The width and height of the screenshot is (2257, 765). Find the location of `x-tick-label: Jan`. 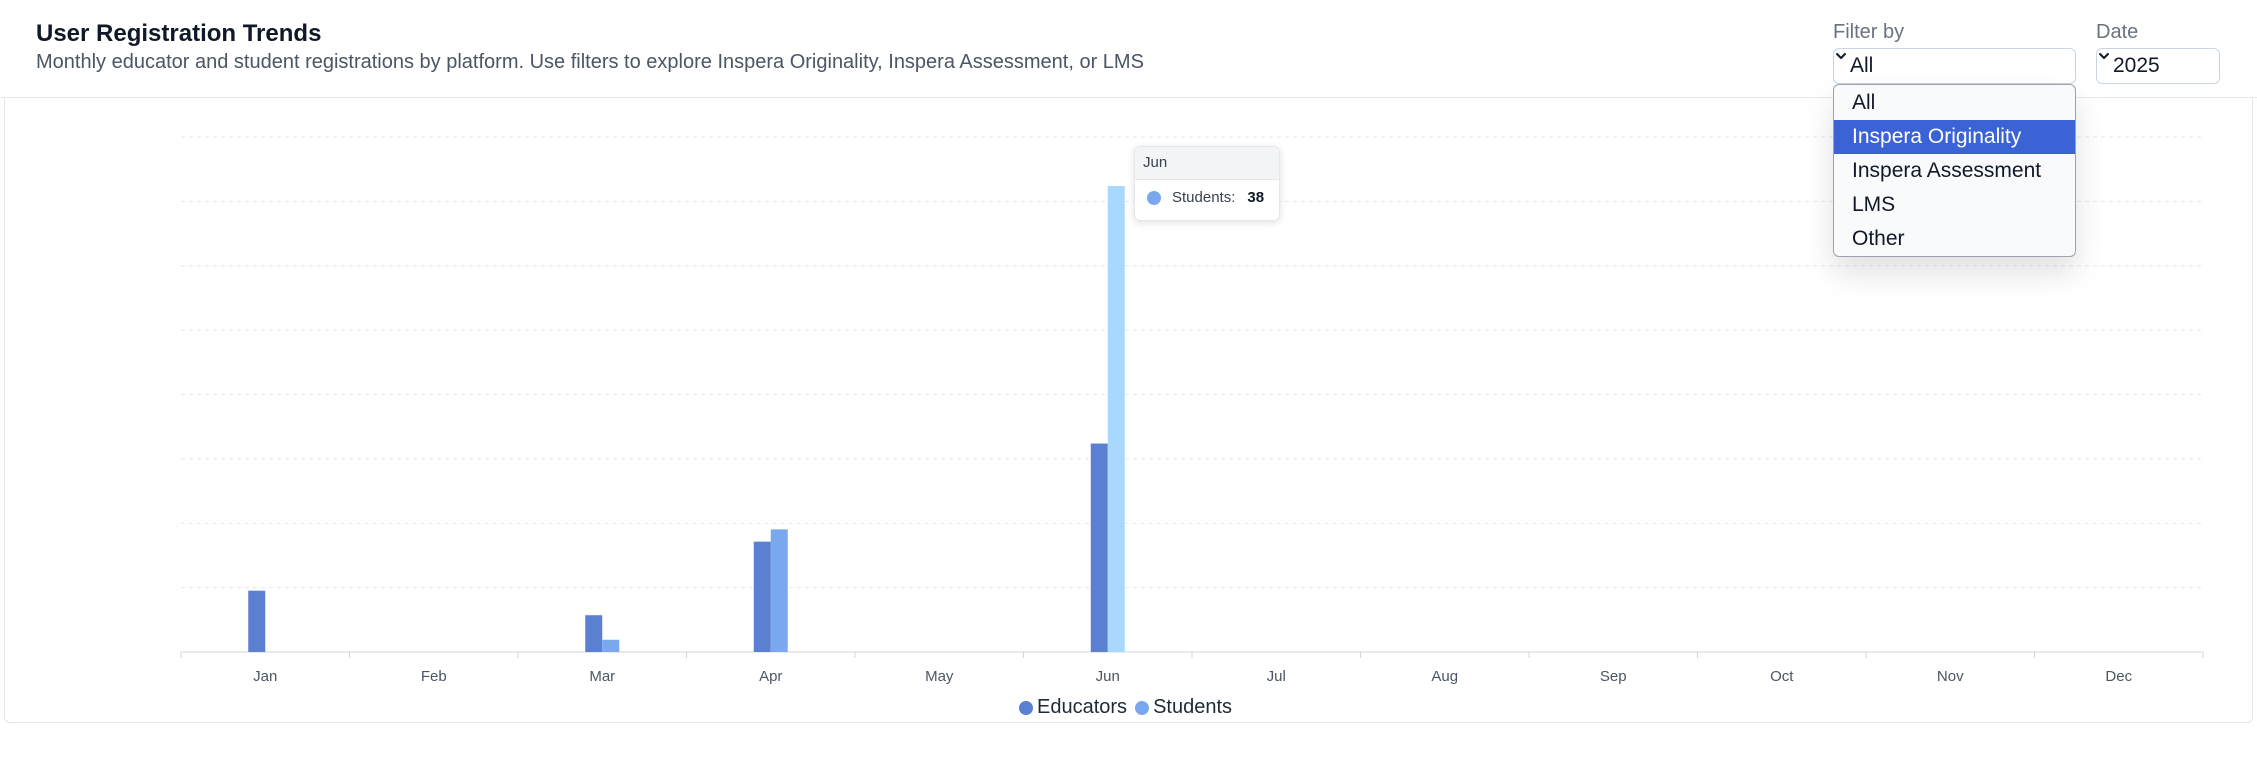

x-tick-label: Jan is located at coordinates (265, 676).